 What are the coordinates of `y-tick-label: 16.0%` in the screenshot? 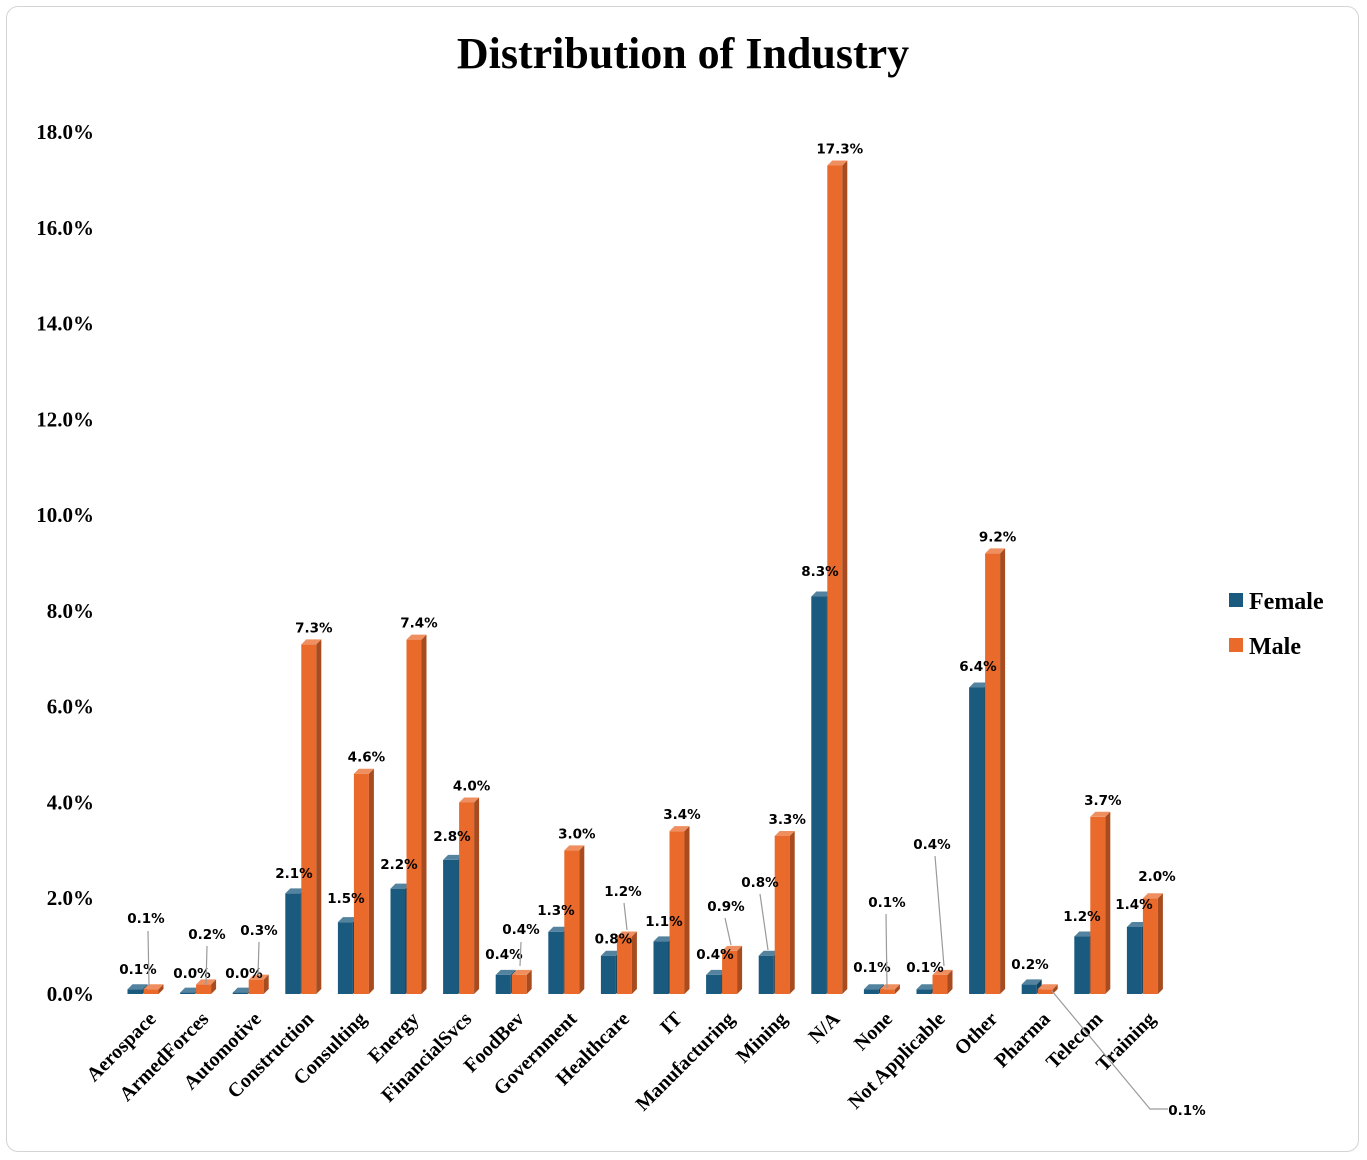 It's located at (65, 228).